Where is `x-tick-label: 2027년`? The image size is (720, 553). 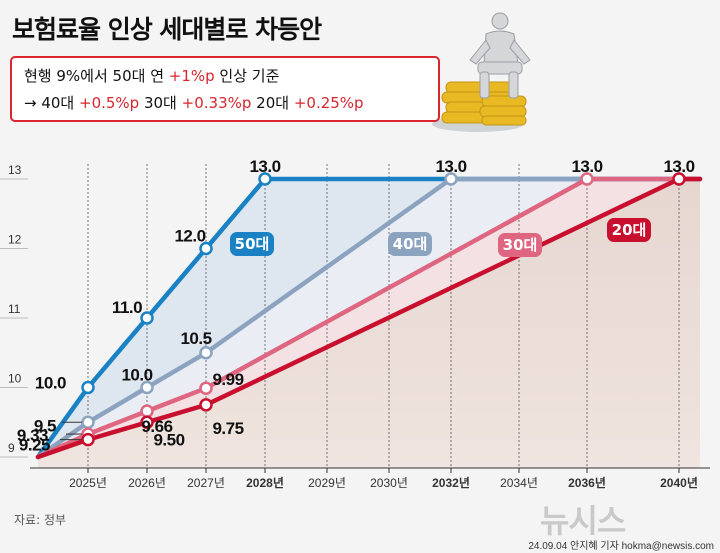
x-tick-label: 2027년 is located at coordinates (206, 483).